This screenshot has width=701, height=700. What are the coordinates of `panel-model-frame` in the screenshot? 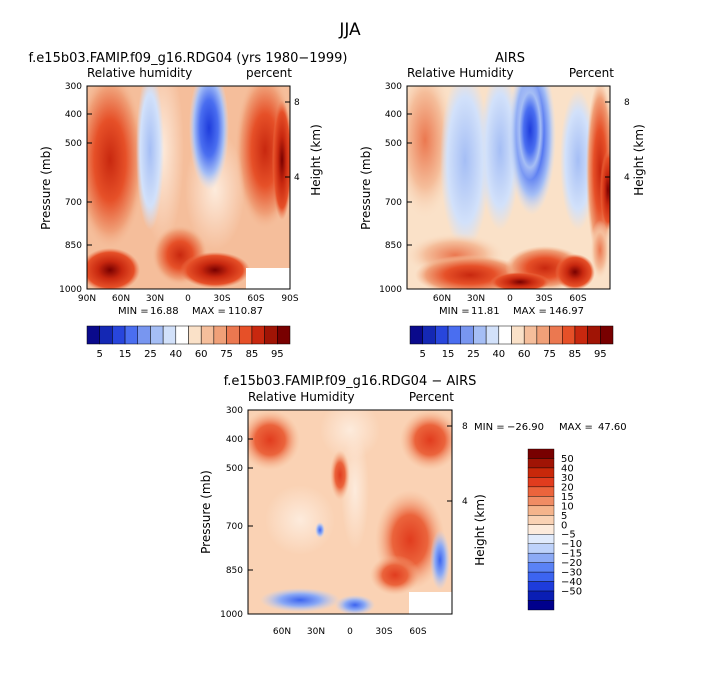 It's located at (188, 187).